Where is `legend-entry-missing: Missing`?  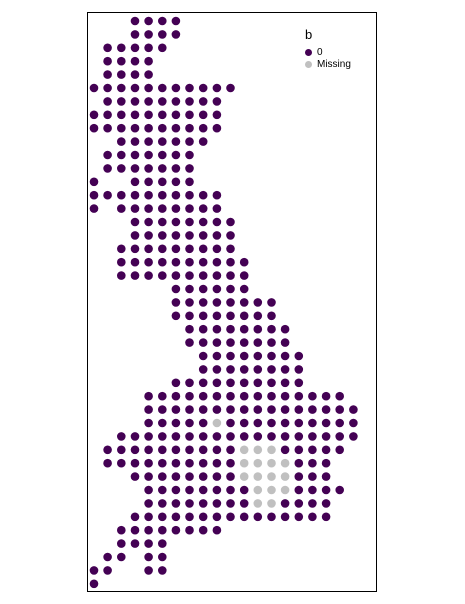
legend-entry-missing: Missing is located at coordinates (328, 64).